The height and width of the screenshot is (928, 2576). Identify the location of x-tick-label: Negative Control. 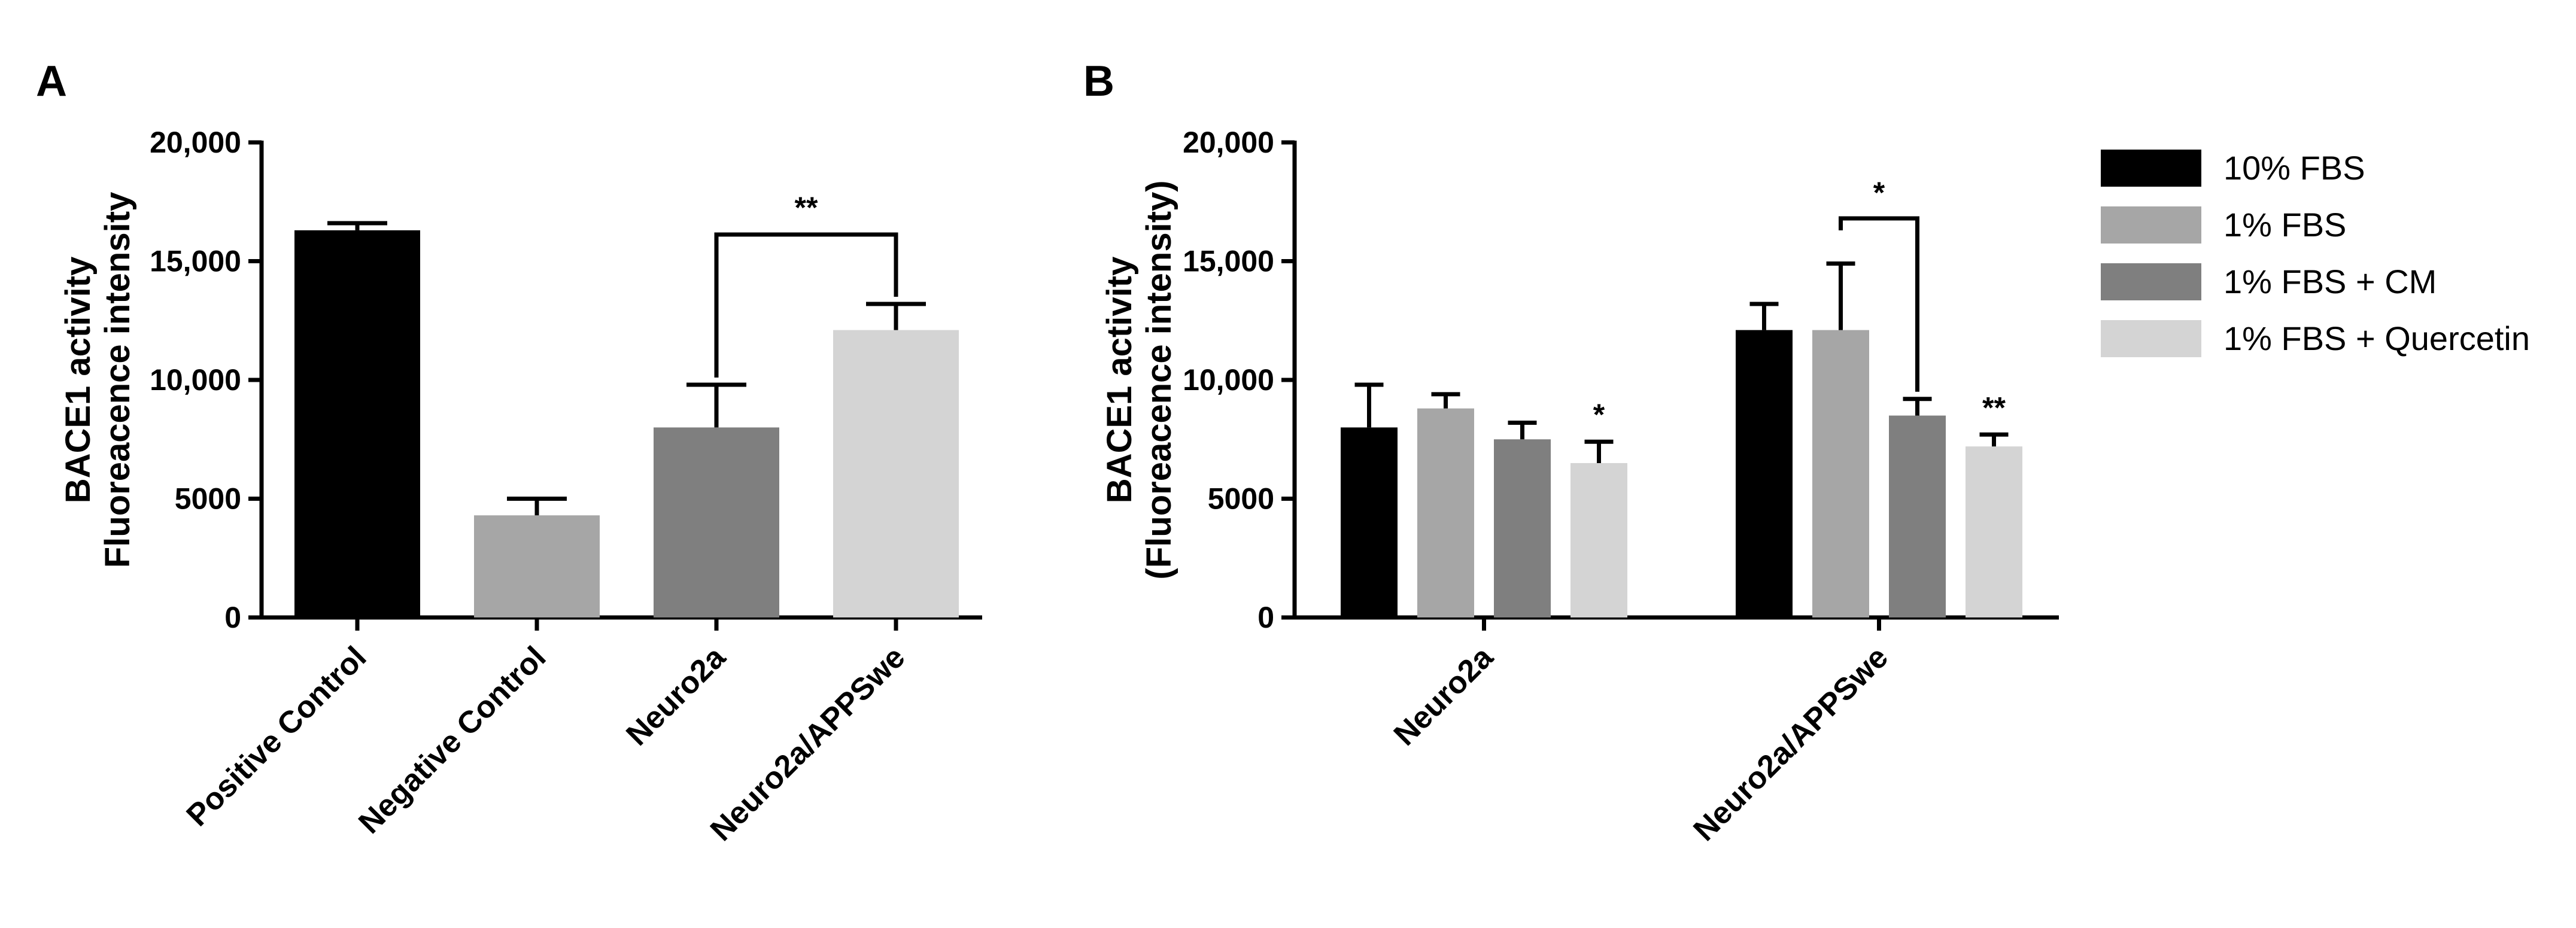
(452, 740).